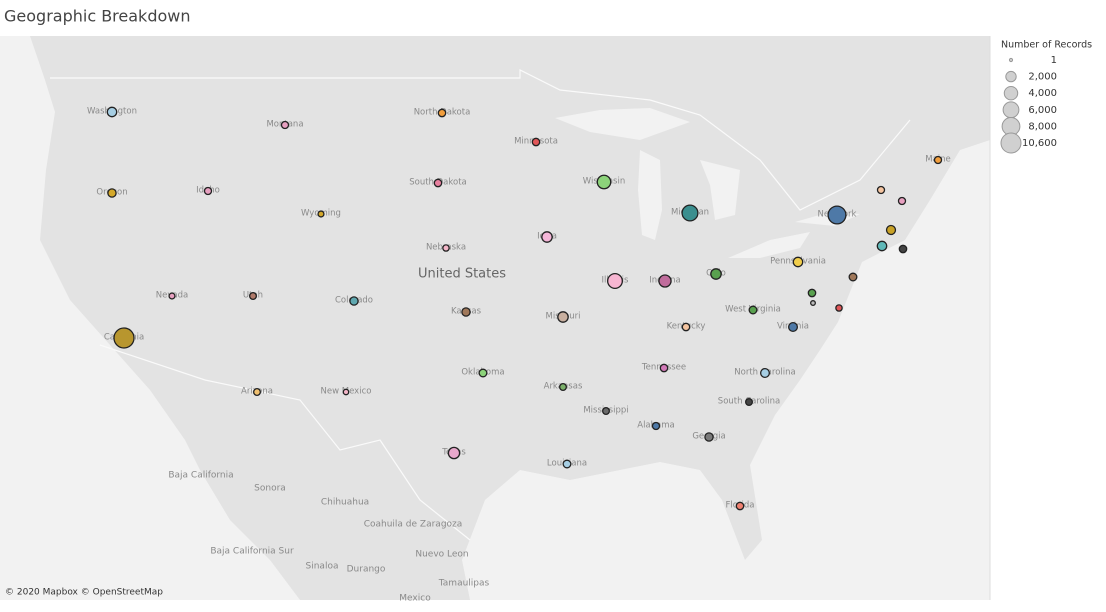 The width and height of the screenshot is (1106, 612). Describe the element at coordinates (1042, 93) in the screenshot. I see `legend-label: 4,000` at that location.